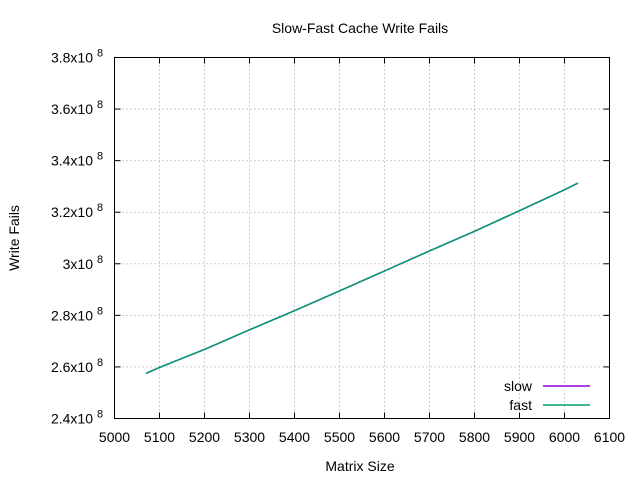  What do you see at coordinates (114, 437) in the screenshot?
I see `x-tick-label: 5000` at bounding box center [114, 437].